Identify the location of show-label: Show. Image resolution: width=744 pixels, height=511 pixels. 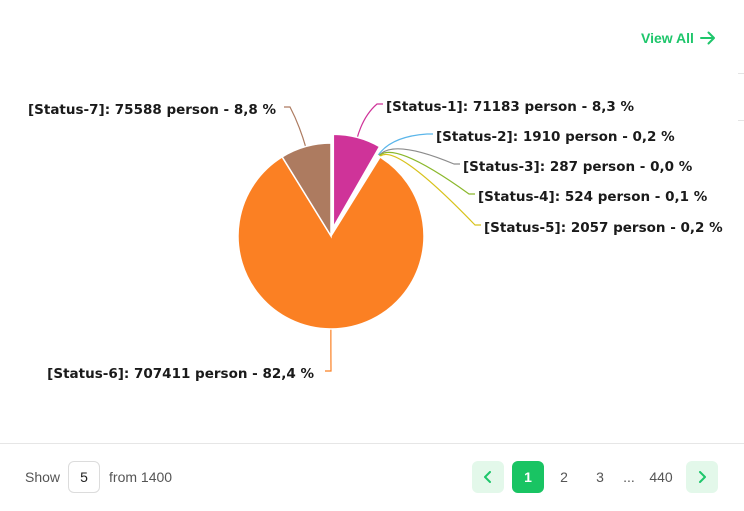
(43, 477).